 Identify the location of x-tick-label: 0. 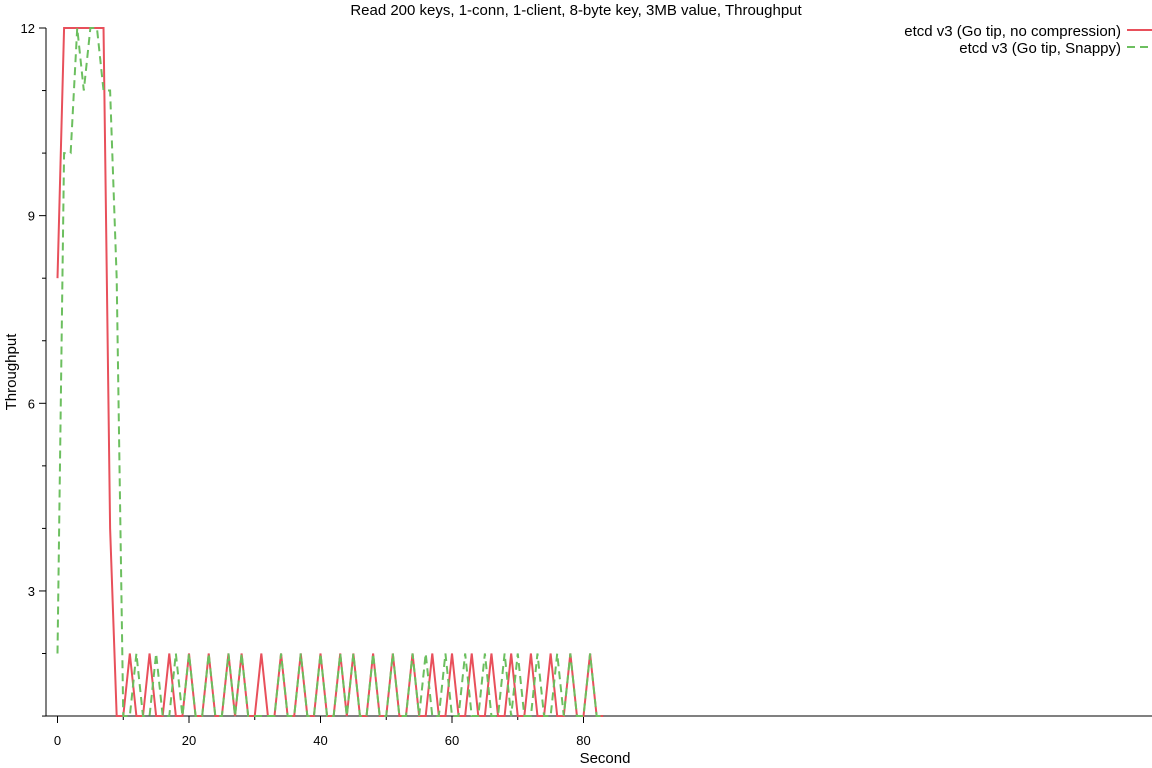
(57, 740).